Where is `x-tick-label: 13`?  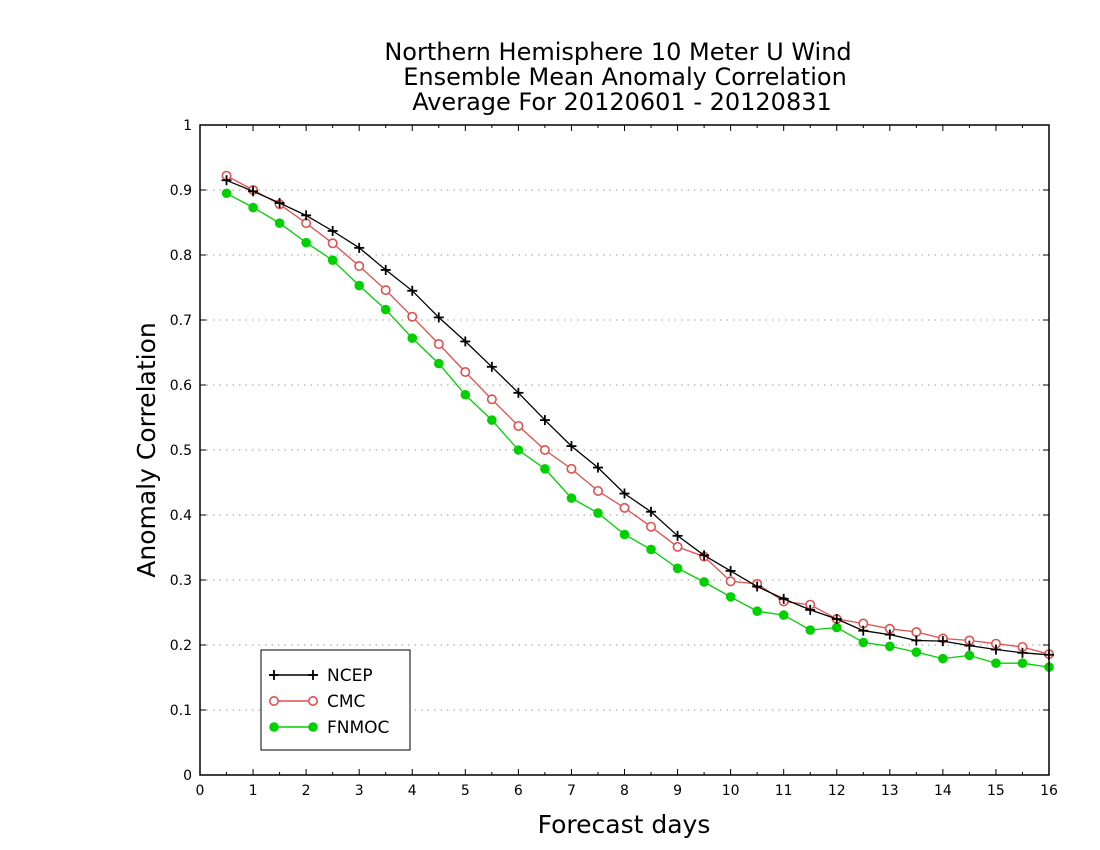
x-tick-label: 13 is located at coordinates (890, 791).